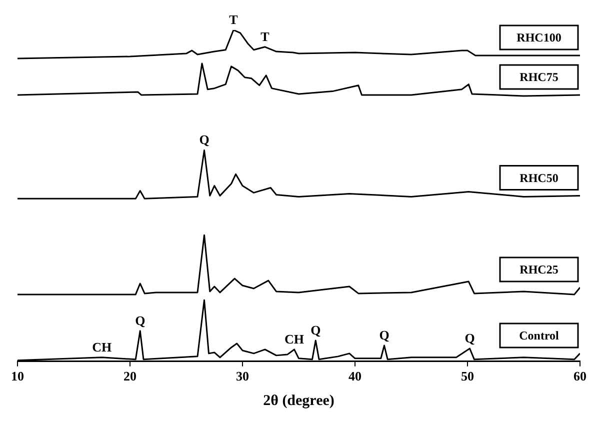 This screenshot has width=598, height=422. Describe the element at coordinates (539, 269) in the screenshot. I see `series-label: RHC25` at that location.